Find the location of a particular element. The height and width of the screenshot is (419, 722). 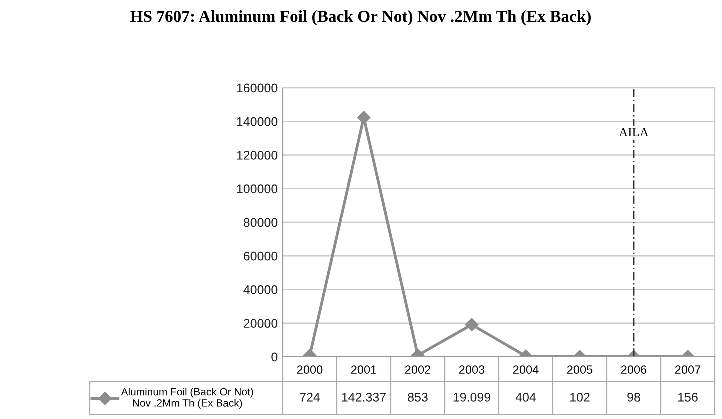

data-label: 404 is located at coordinates (526, 397).